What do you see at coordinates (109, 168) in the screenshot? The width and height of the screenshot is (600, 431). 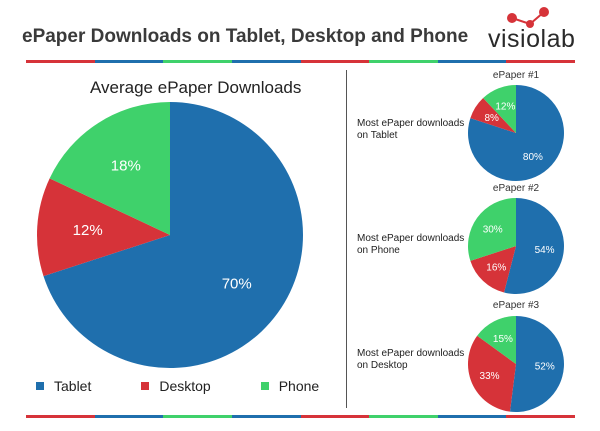 I see `main-pie-slice-phone` at bounding box center [109, 168].